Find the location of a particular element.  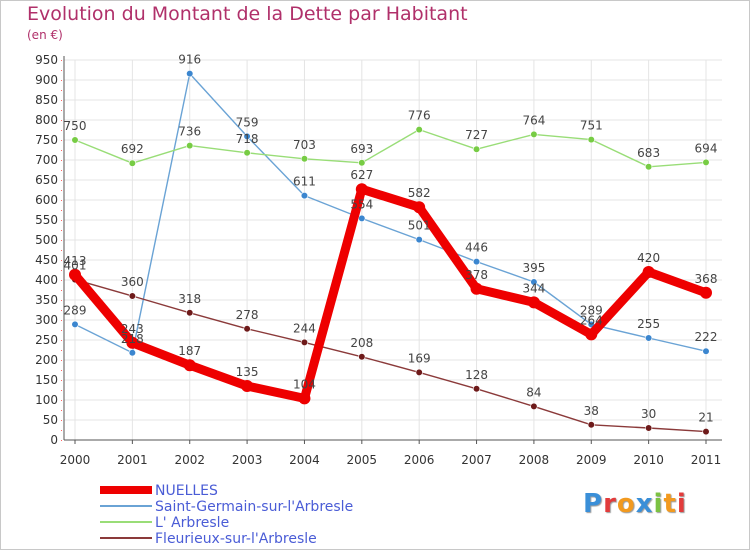

data-label: 278 is located at coordinates (247, 315).